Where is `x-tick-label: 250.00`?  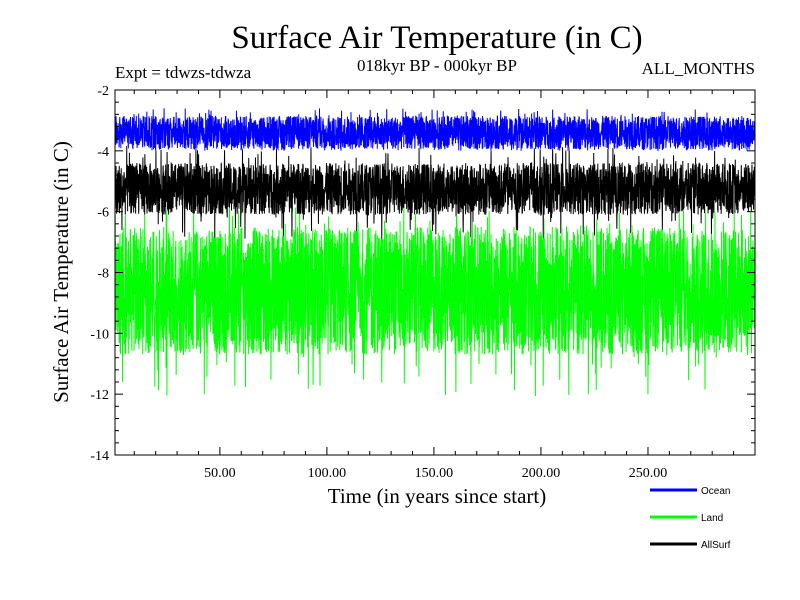 x-tick-label: 250.00 is located at coordinates (648, 473).